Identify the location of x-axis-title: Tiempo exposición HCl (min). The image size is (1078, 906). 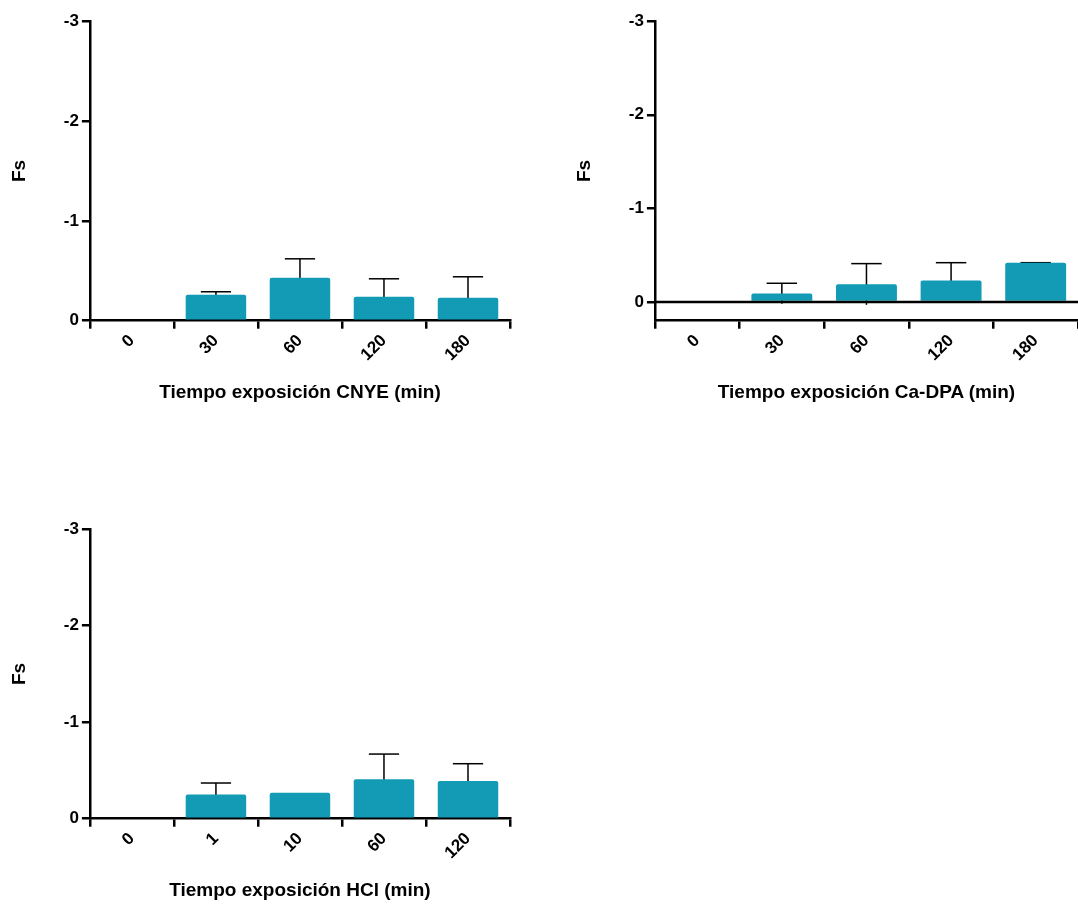
(300, 889).